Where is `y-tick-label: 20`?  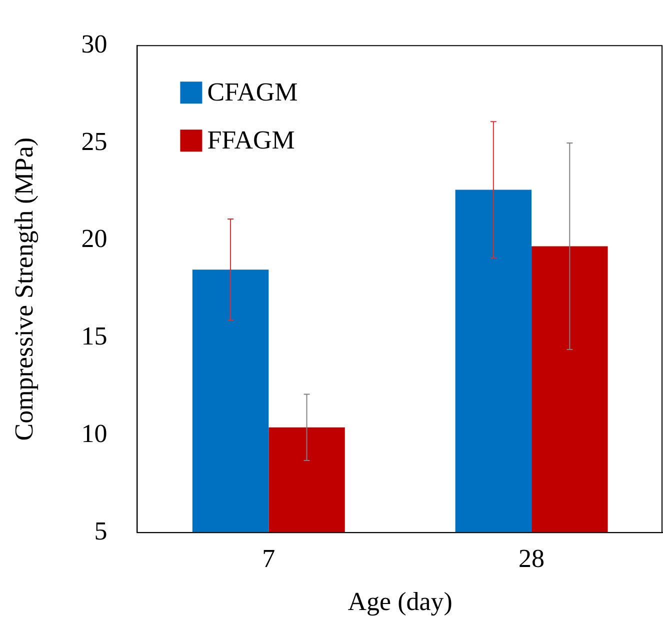
y-tick-label: 20 is located at coordinates (94, 239).